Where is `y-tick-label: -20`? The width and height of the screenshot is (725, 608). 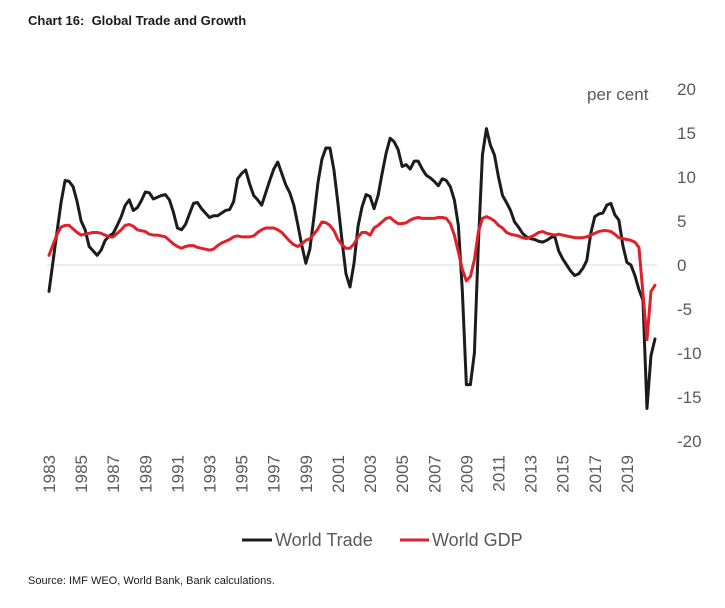 y-tick-label: -20 is located at coordinates (689, 441).